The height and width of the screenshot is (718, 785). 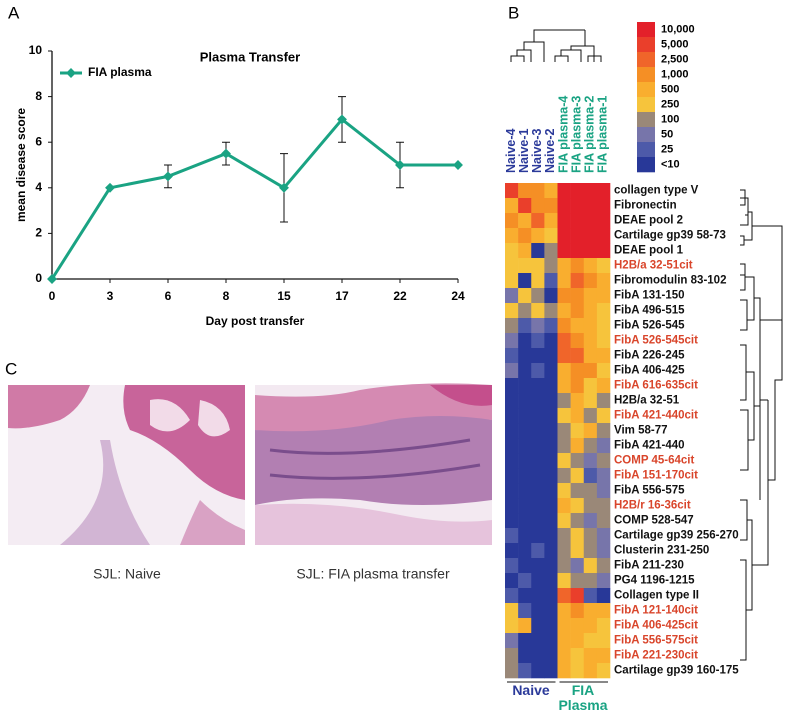 What do you see at coordinates (670, 164) in the screenshot?
I see `colorbar-label: <10` at bounding box center [670, 164].